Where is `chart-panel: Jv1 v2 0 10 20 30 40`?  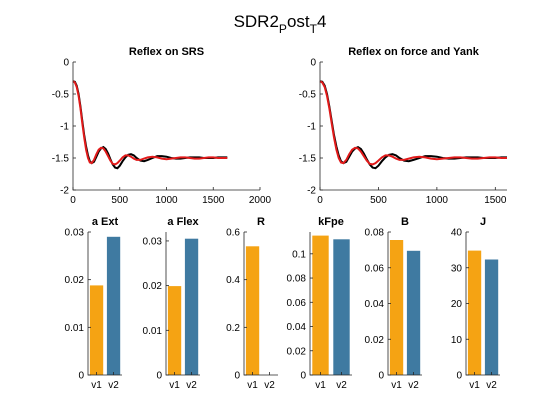
chart-panel: Jv1 v2 0 10 20 30 40 is located at coordinates (475, 303).